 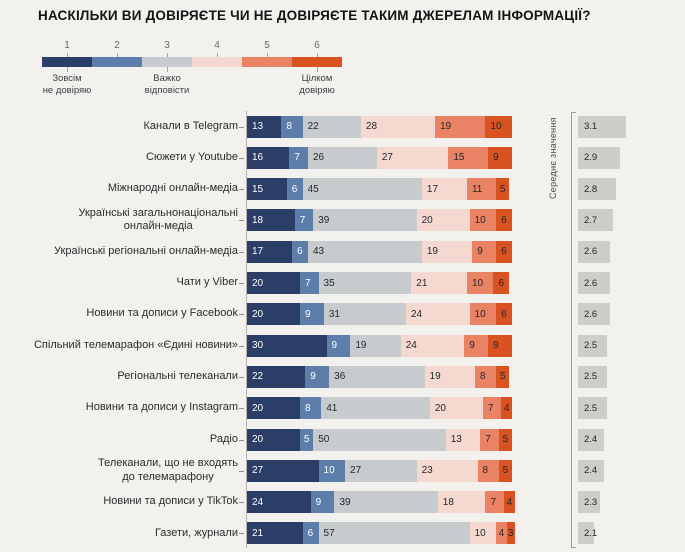 What do you see at coordinates (289, 126) in the screenshot?
I see `segment-value: 8` at bounding box center [289, 126].